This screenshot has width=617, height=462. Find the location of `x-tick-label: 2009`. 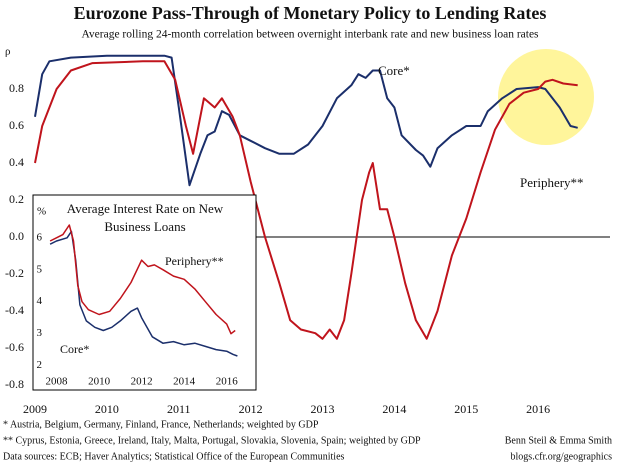

x-tick-label: 2009 is located at coordinates (35, 409).